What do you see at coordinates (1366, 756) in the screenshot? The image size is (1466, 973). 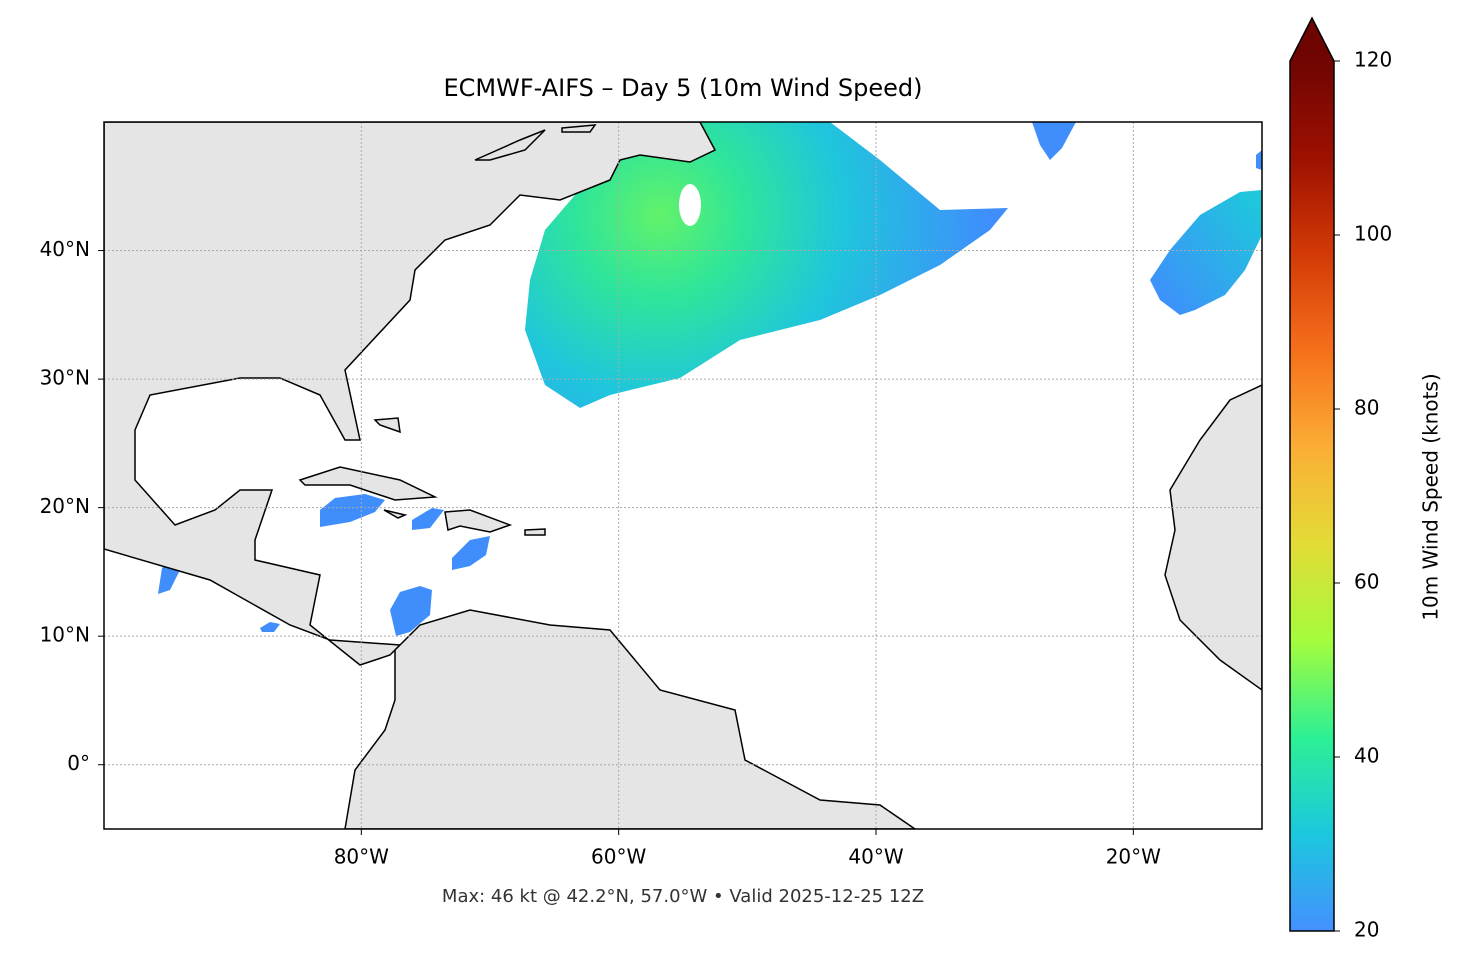 I see `colorbar-tick-label: 40` at bounding box center [1366, 756].